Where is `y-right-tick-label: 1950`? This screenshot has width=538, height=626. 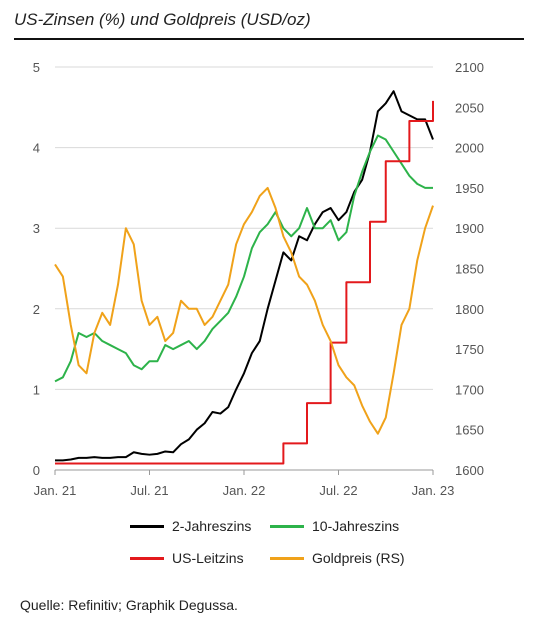
y-right-tick-label: 1950 is located at coordinates (469, 188).